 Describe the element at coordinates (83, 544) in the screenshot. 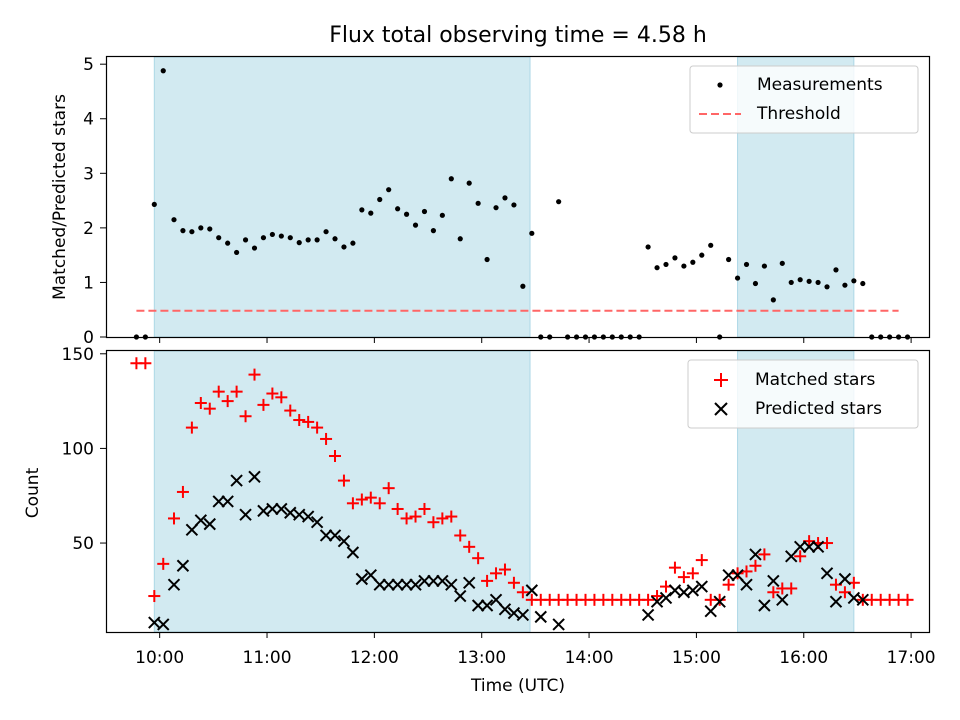

I see `y-tick-label: 50` at that location.